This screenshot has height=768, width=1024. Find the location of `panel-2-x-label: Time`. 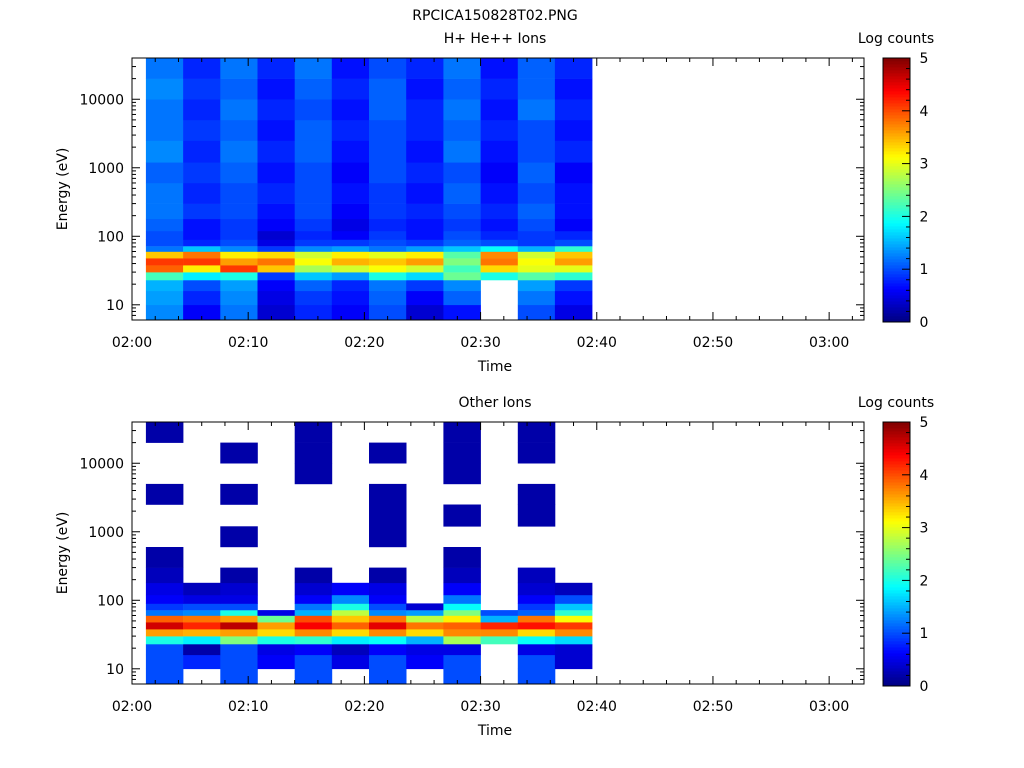

panel-2-x-label: Time is located at coordinates (494, 731).